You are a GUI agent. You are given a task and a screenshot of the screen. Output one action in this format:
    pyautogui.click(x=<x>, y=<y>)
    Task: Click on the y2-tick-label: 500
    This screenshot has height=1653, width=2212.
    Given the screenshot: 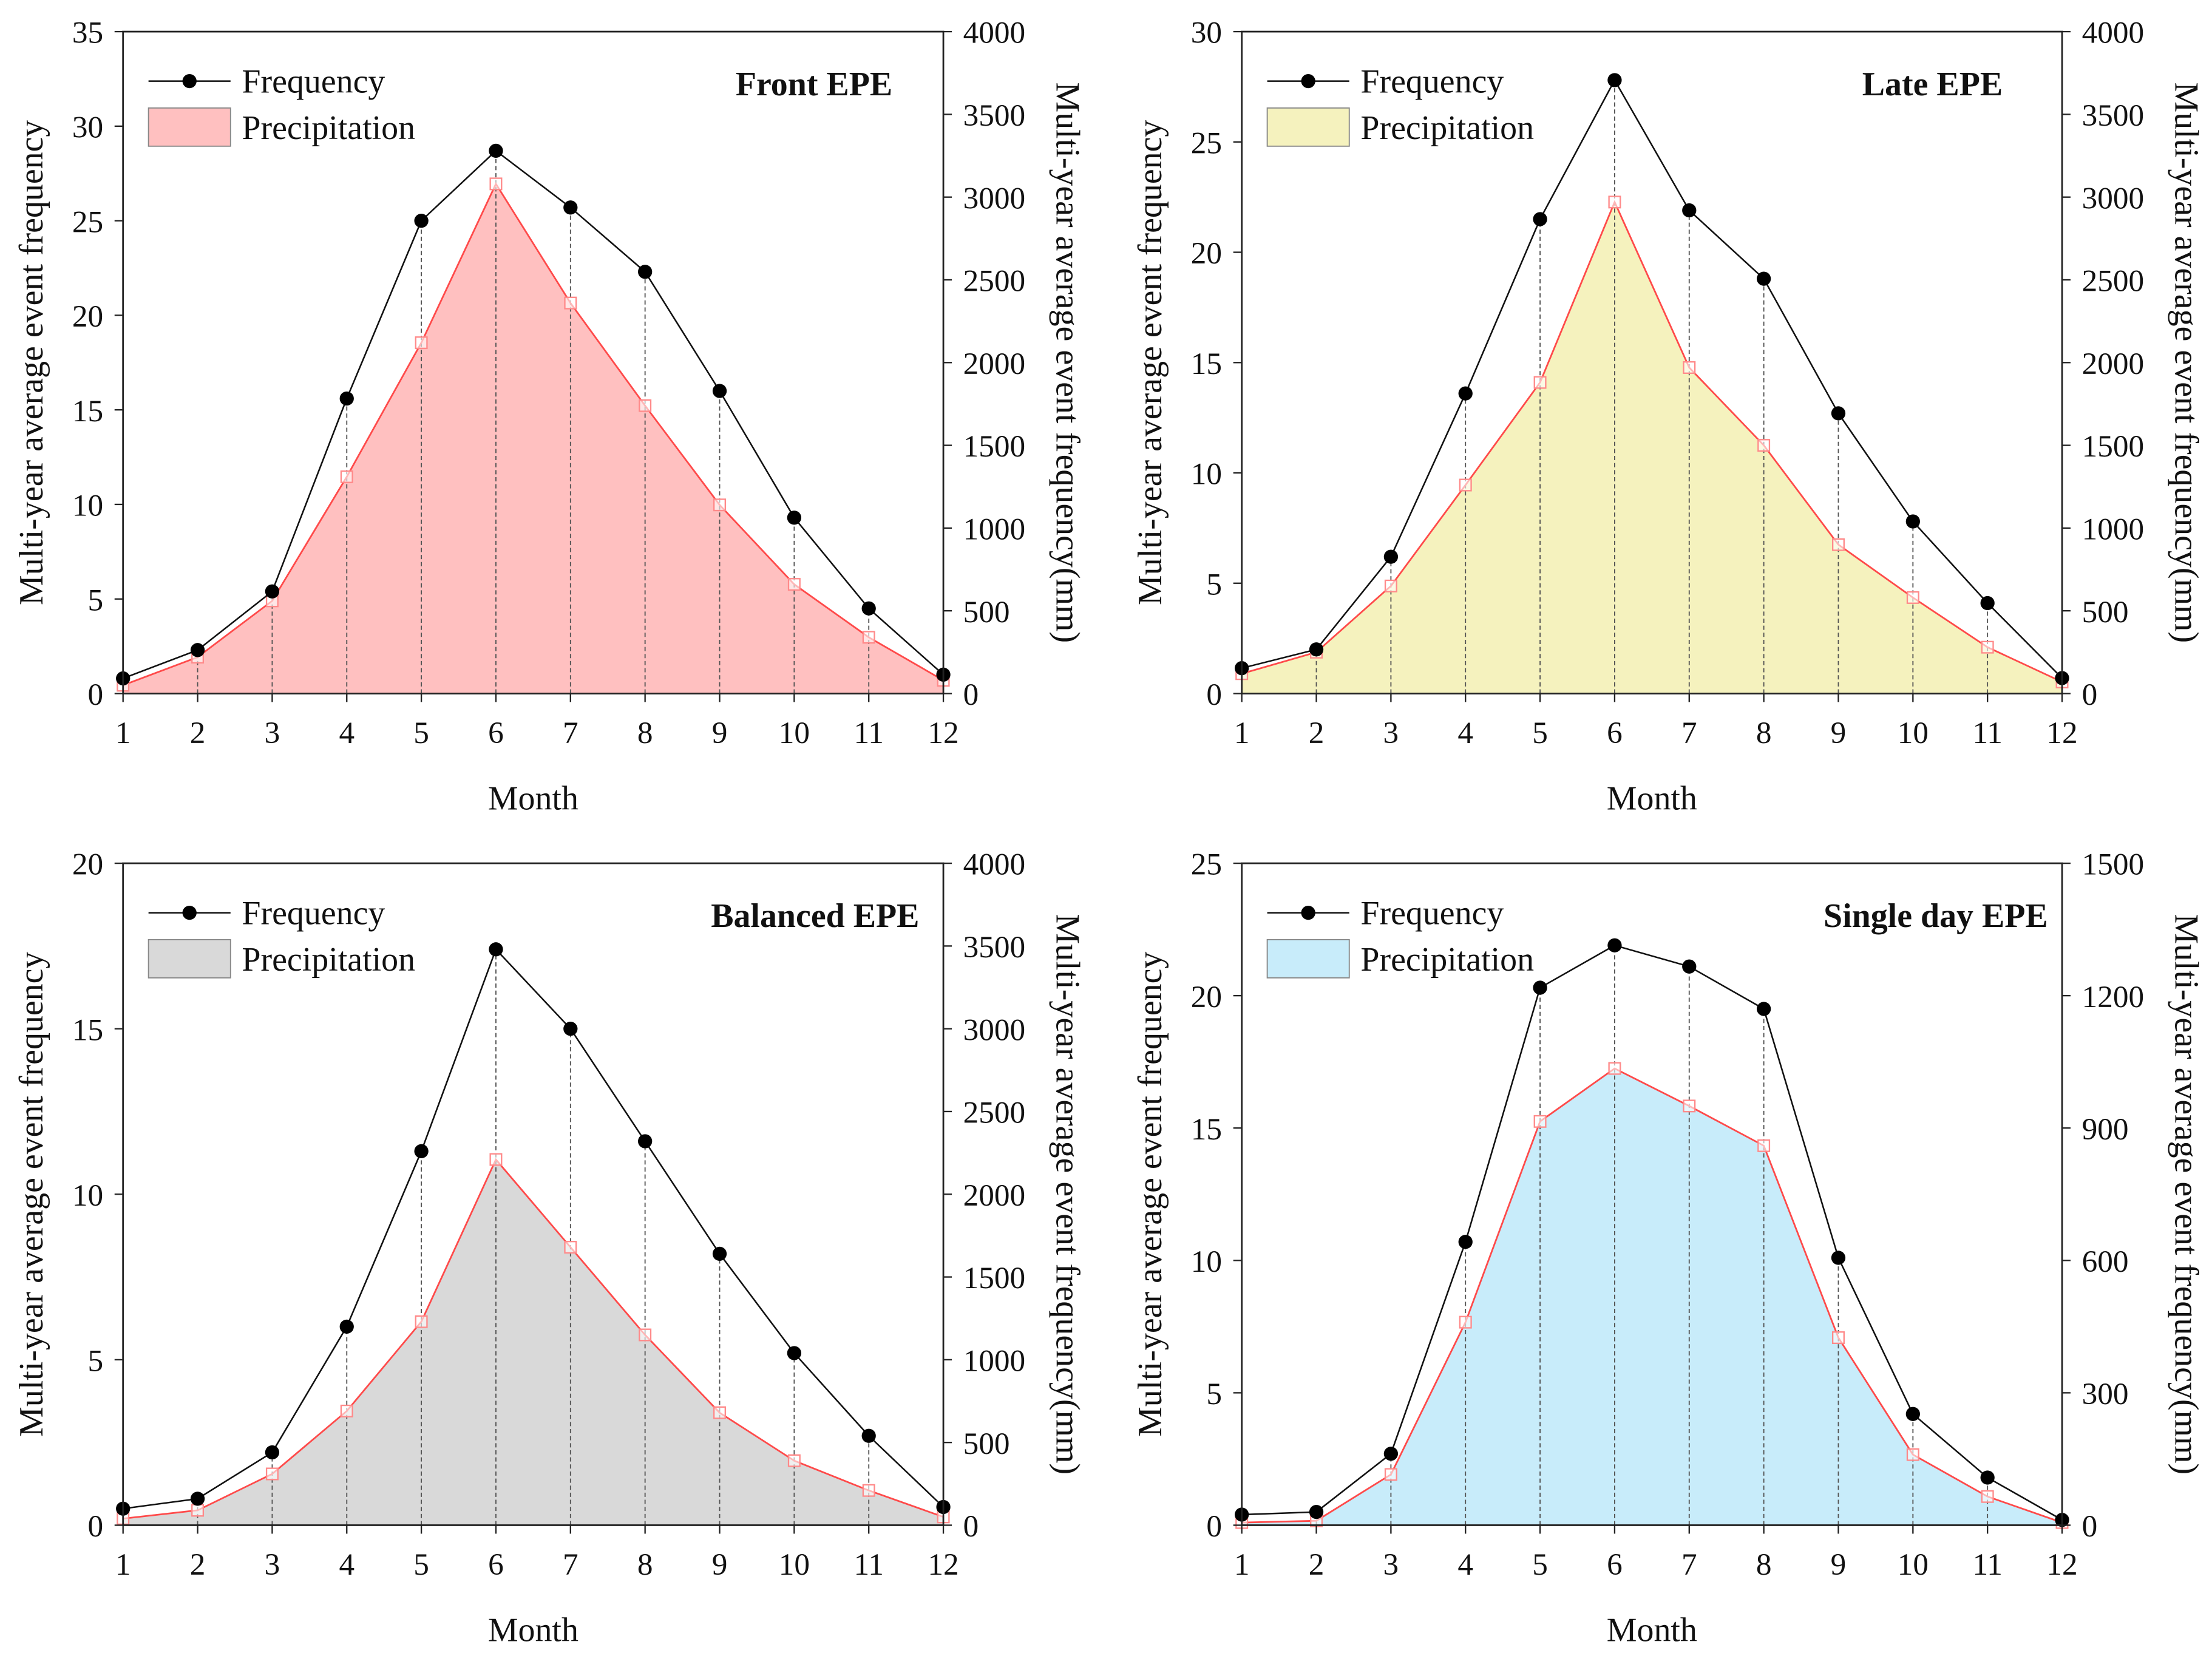 What is the action you would take?
    pyautogui.click(x=986, y=612)
    